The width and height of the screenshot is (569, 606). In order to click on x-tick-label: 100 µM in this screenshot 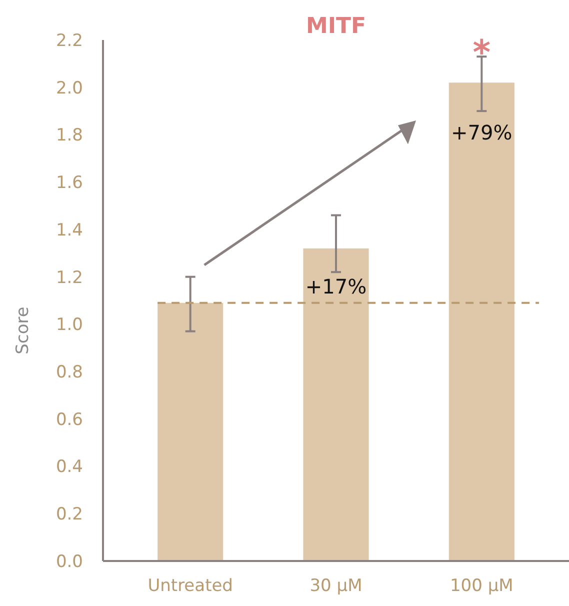, I will do `click(482, 586)`.